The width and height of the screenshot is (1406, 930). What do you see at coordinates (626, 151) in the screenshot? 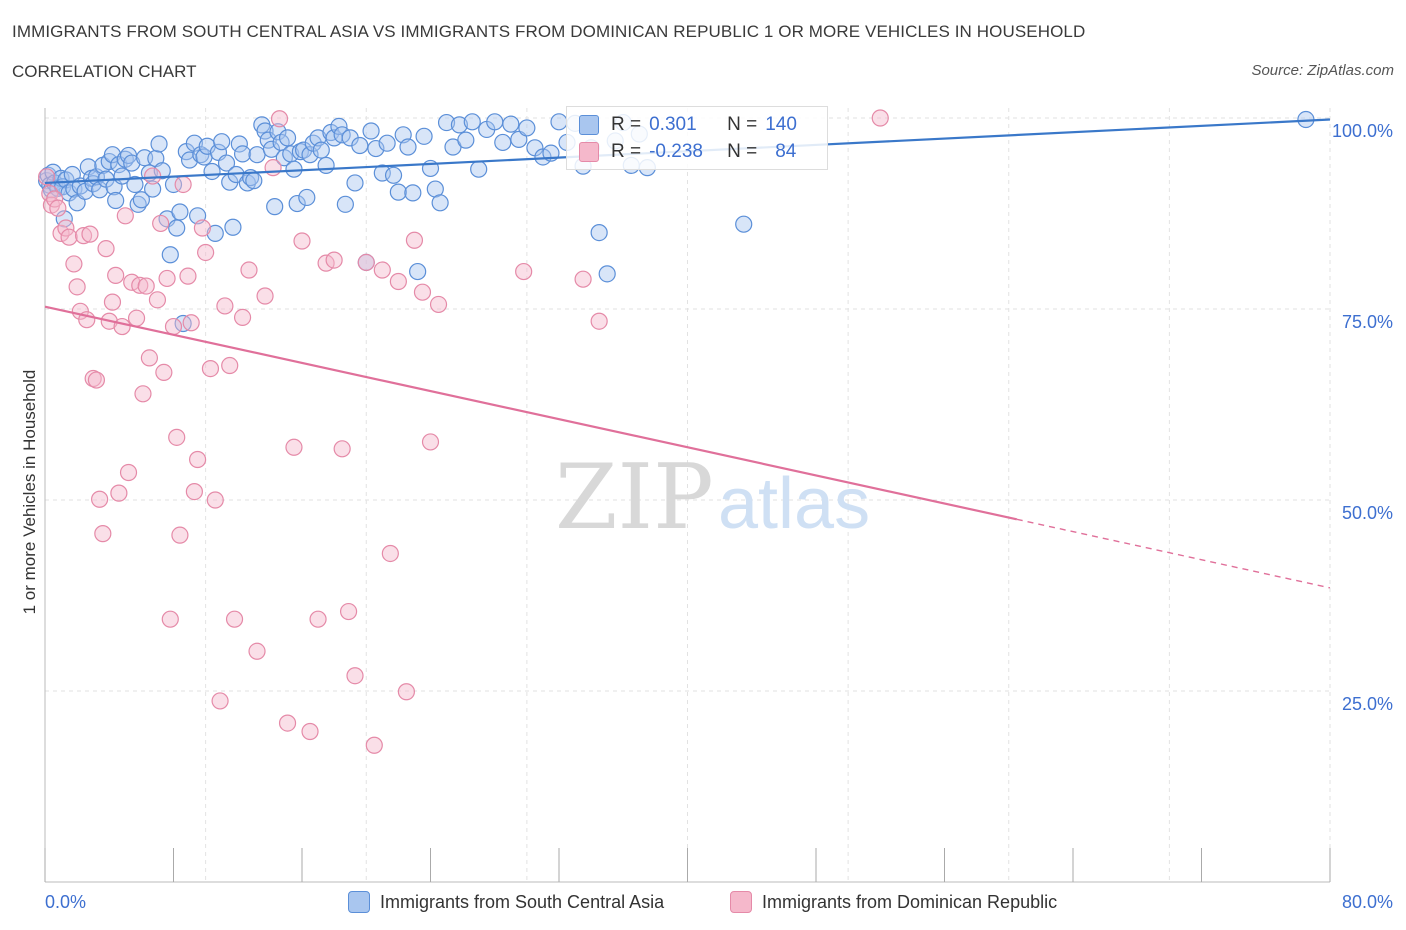
I see `r-label: R =` at bounding box center [626, 151].